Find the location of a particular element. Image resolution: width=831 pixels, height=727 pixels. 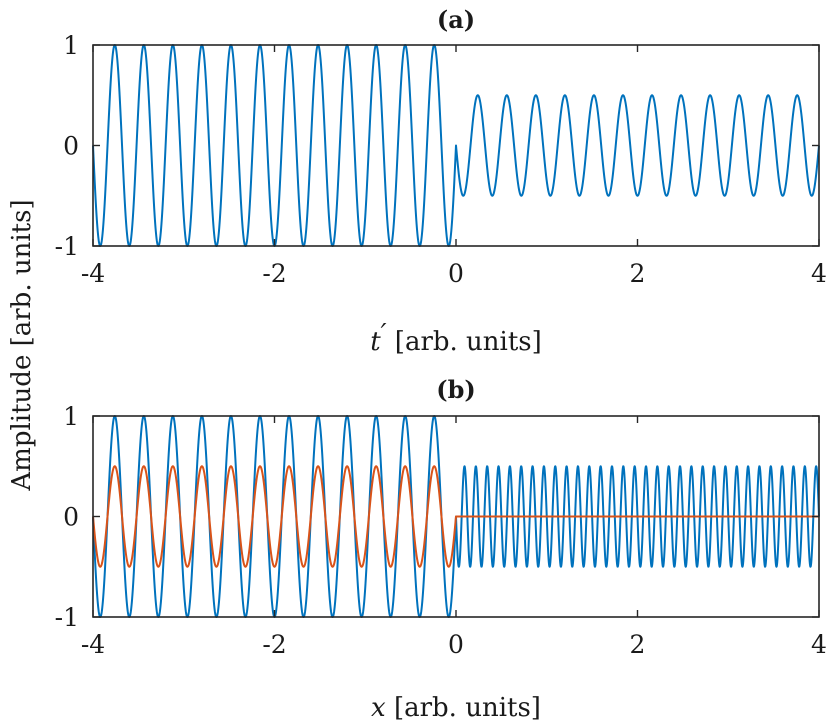

x-axis-label-b: x [arb. units] is located at coordinates (456, 708).